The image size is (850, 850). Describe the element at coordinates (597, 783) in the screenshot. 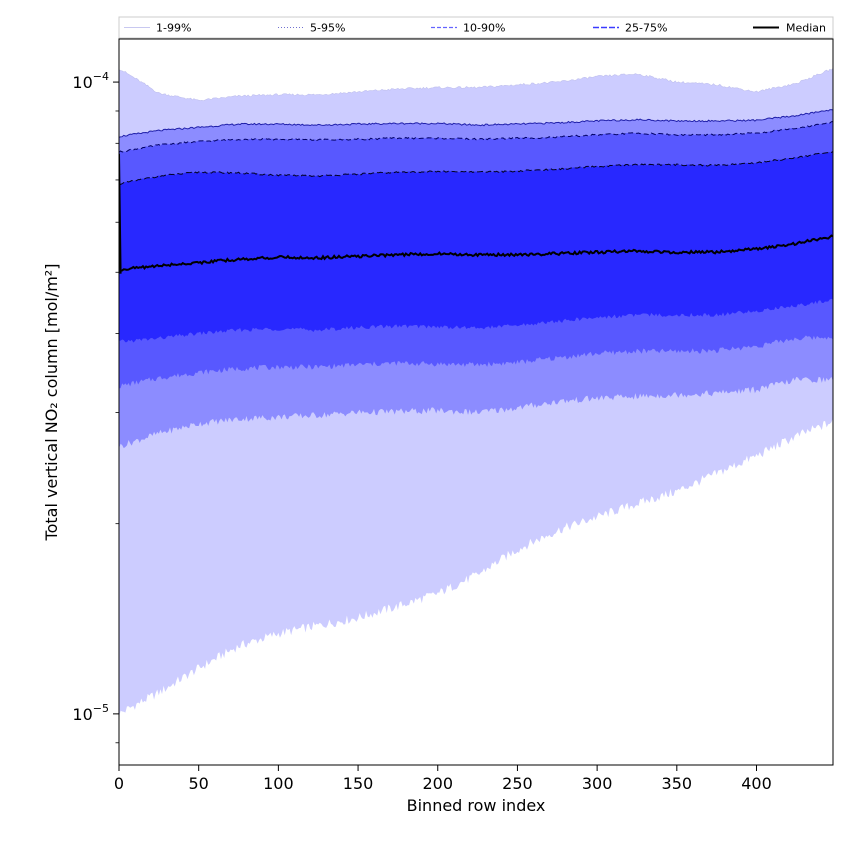

I see `x-tick-label: 300` at that location.